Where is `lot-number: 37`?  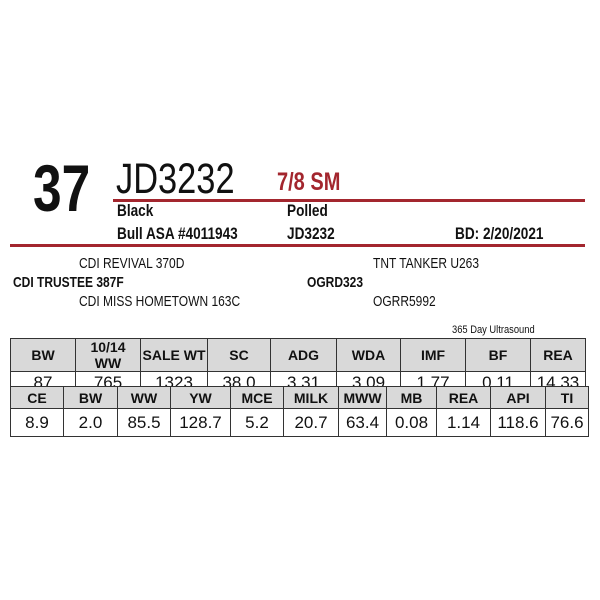 lot-number: 37 is located at coordinates (62, 188).